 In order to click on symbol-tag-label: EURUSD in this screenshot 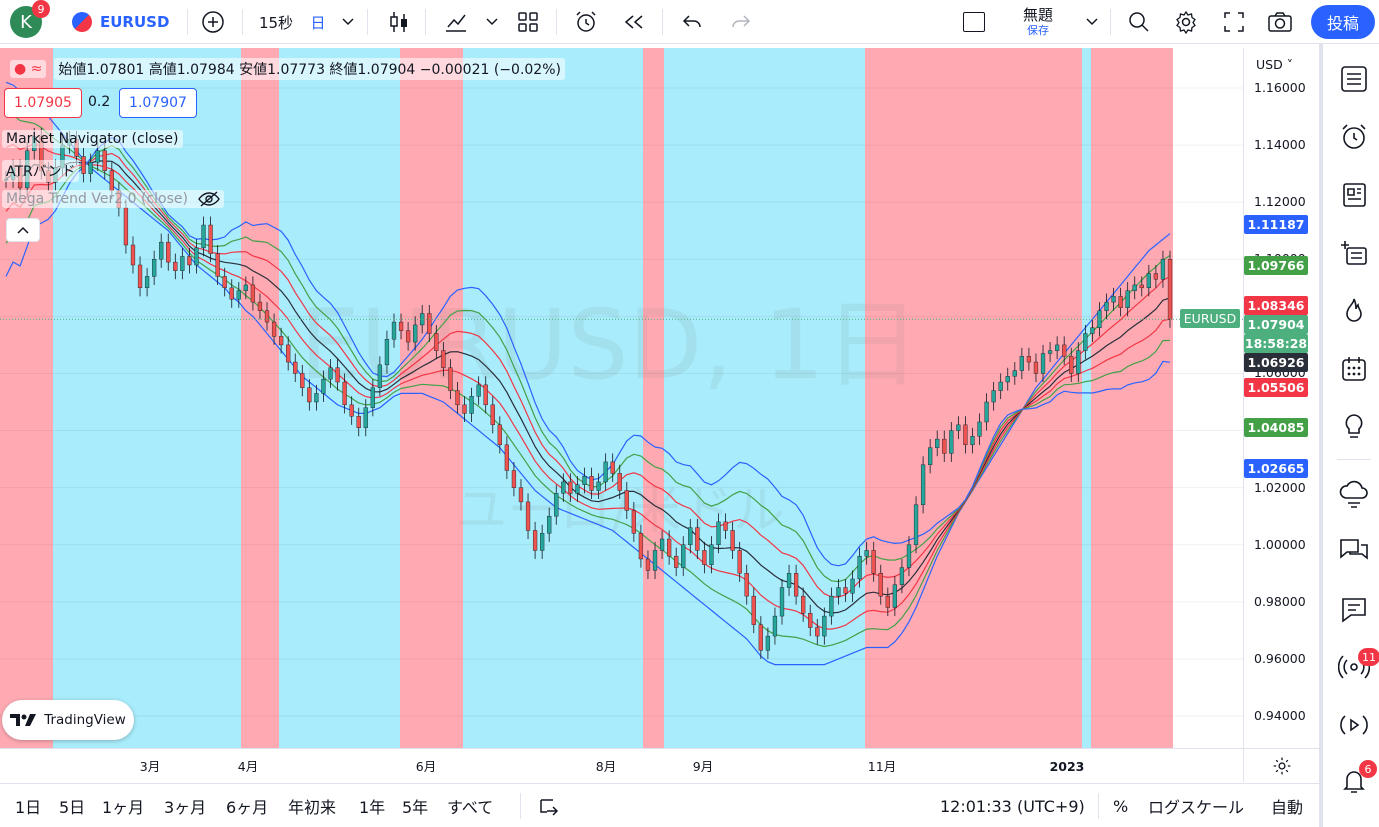, I will do `click(1210, 319)`.